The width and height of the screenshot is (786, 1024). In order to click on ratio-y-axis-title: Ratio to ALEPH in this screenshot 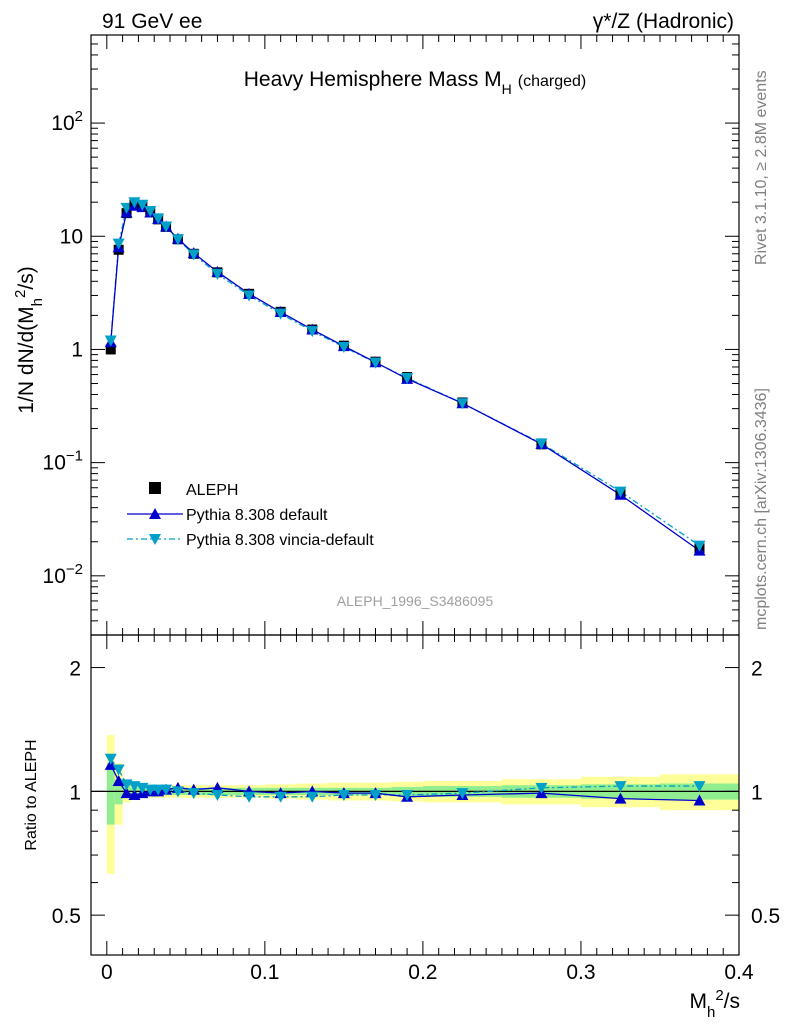, I will do `click(31, 794)`.